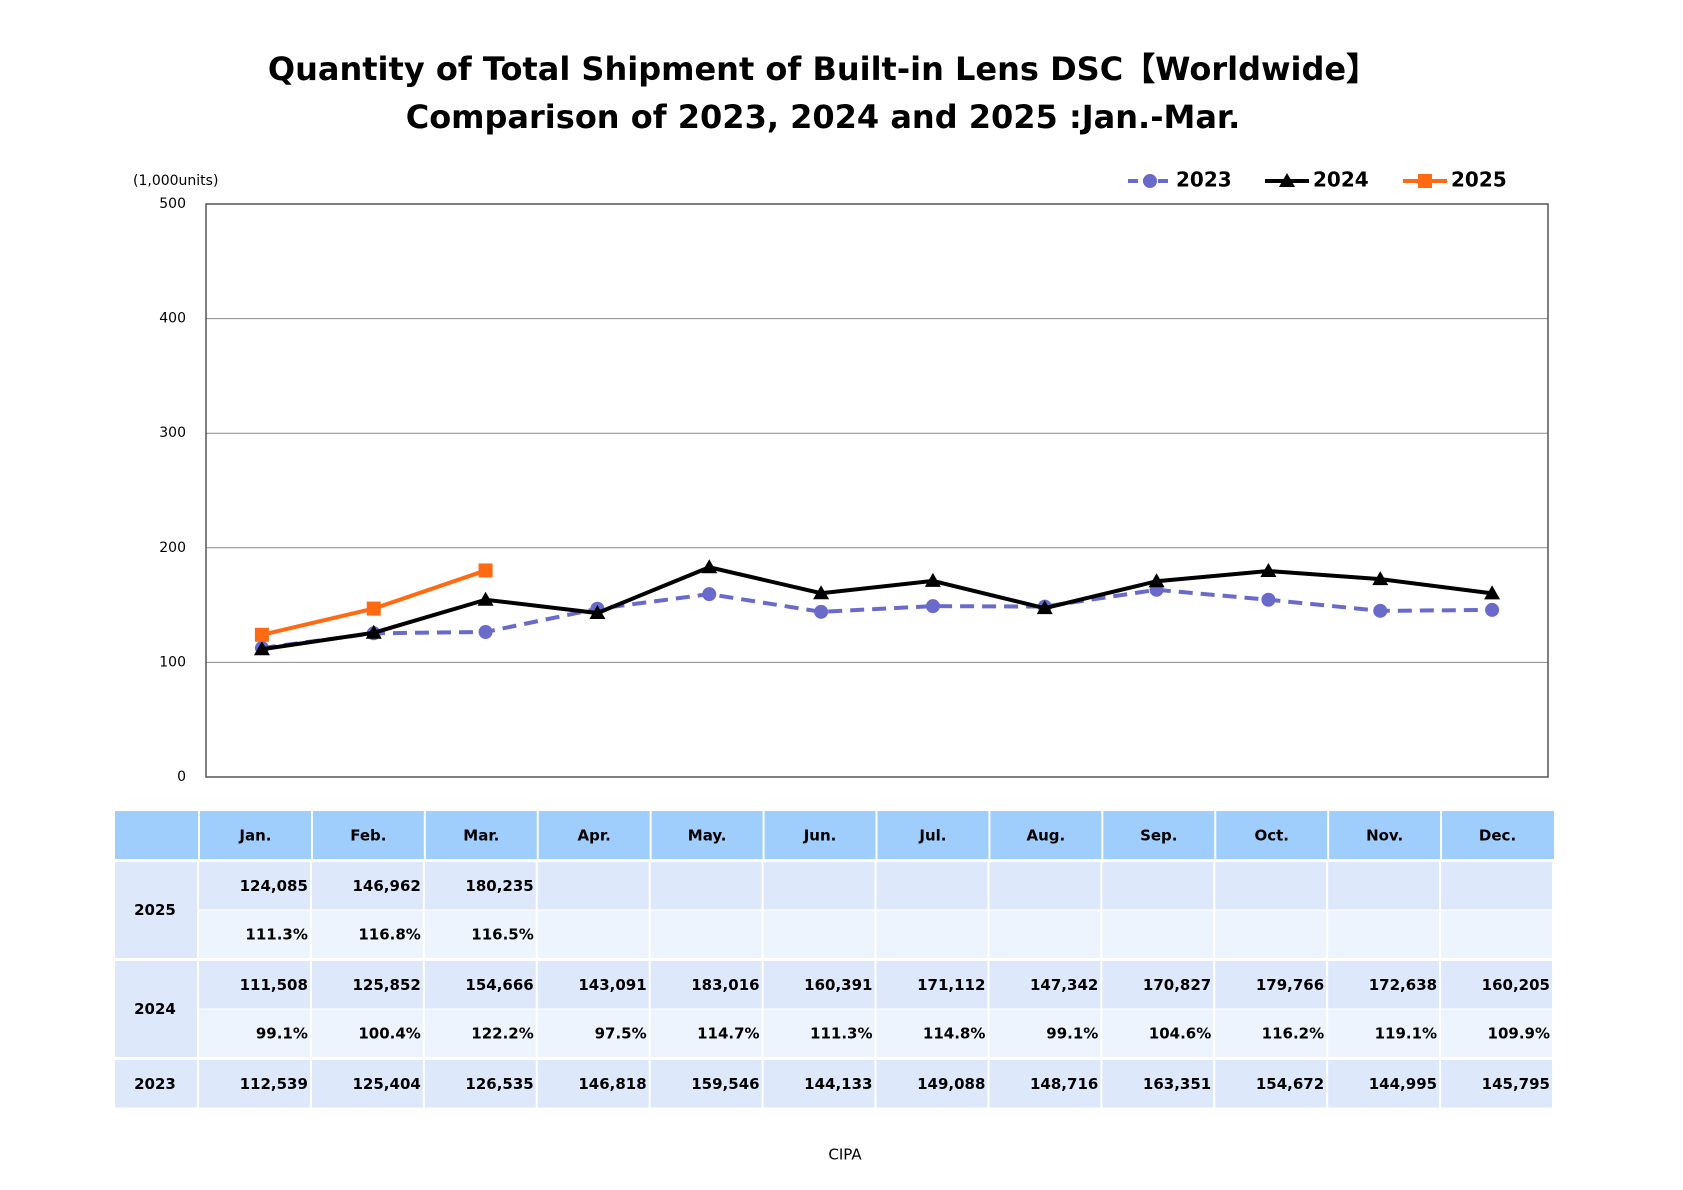 This screenshot has width=1683, height=1190. I want to click on table-value: 116.8%, so click(389, 934).